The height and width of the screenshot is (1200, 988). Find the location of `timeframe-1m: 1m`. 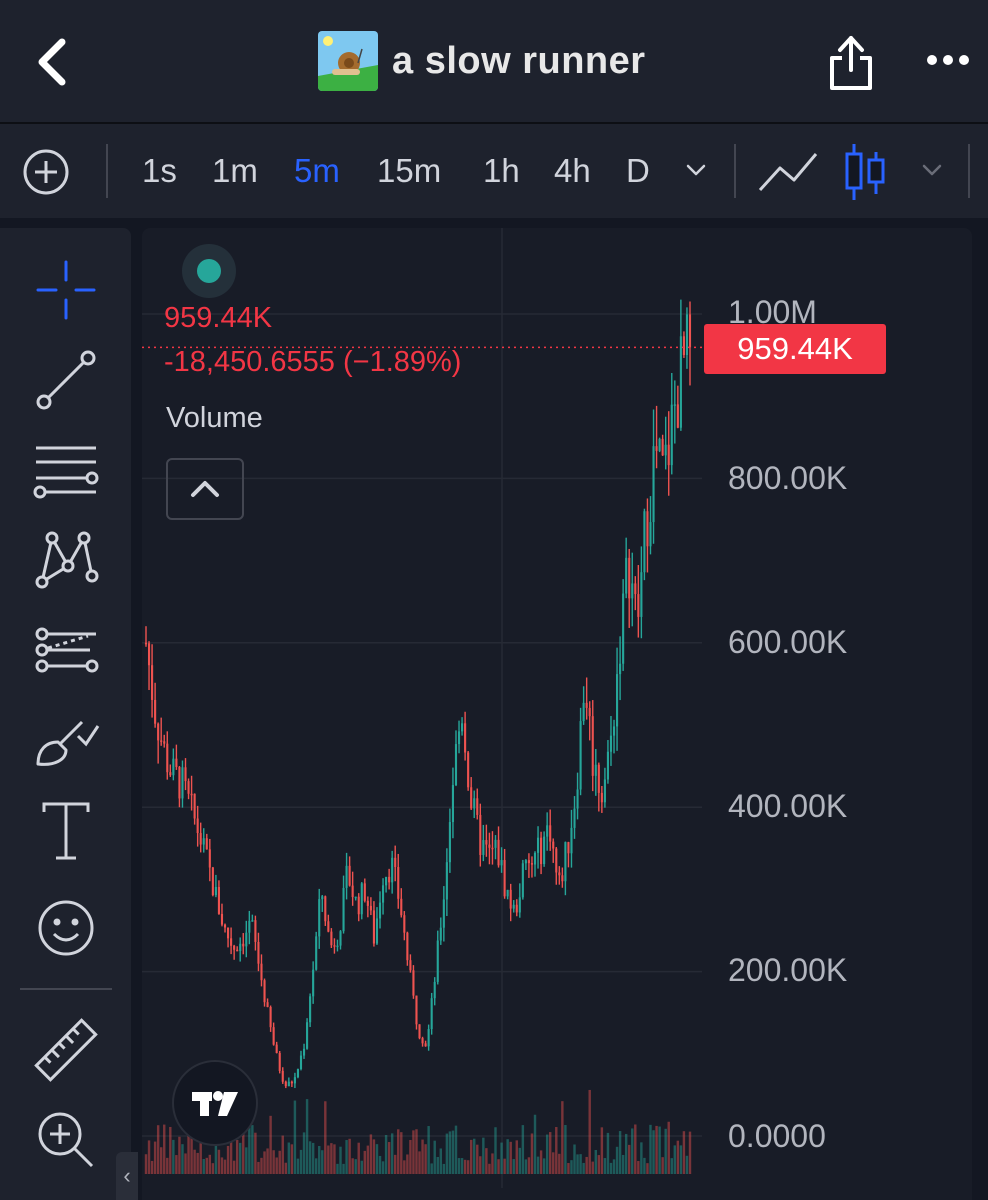

timeframe-1m: 1m is located at coordinates (235, 170).